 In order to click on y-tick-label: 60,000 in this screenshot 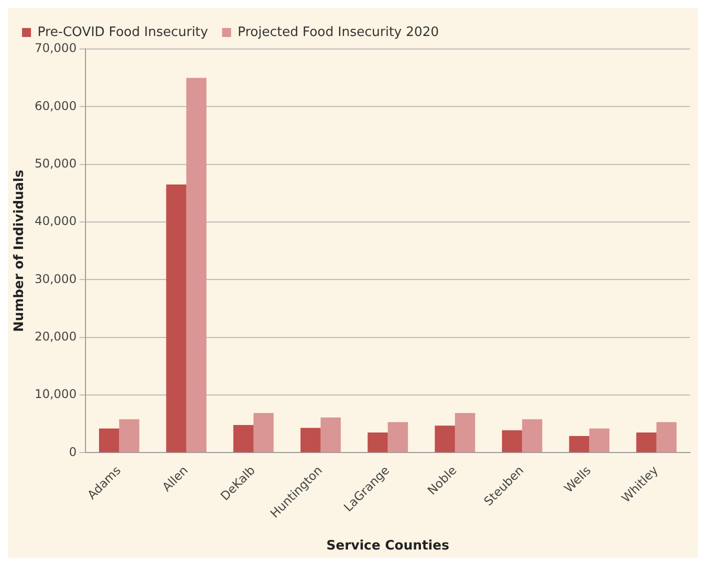, I will do `click(55, 105)`.